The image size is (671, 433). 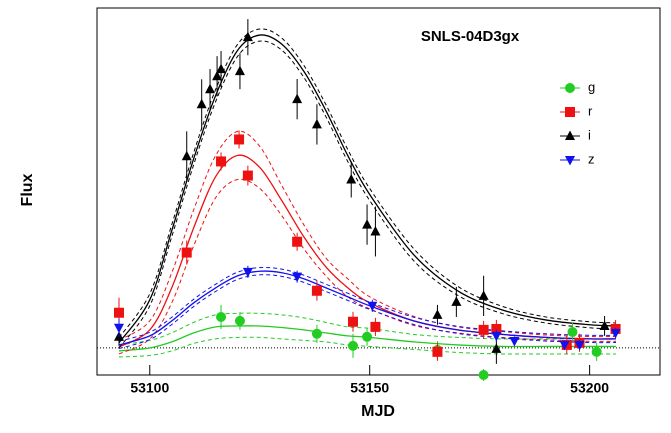 What do you see at coordinates (589, 388) in the screenshot?
I see `x-tick-label: 53200` at bounding box center [589, 388].